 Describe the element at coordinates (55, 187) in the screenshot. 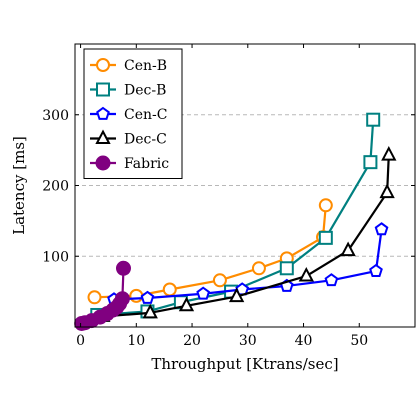

I see `y-tick-label: 200` at that location.